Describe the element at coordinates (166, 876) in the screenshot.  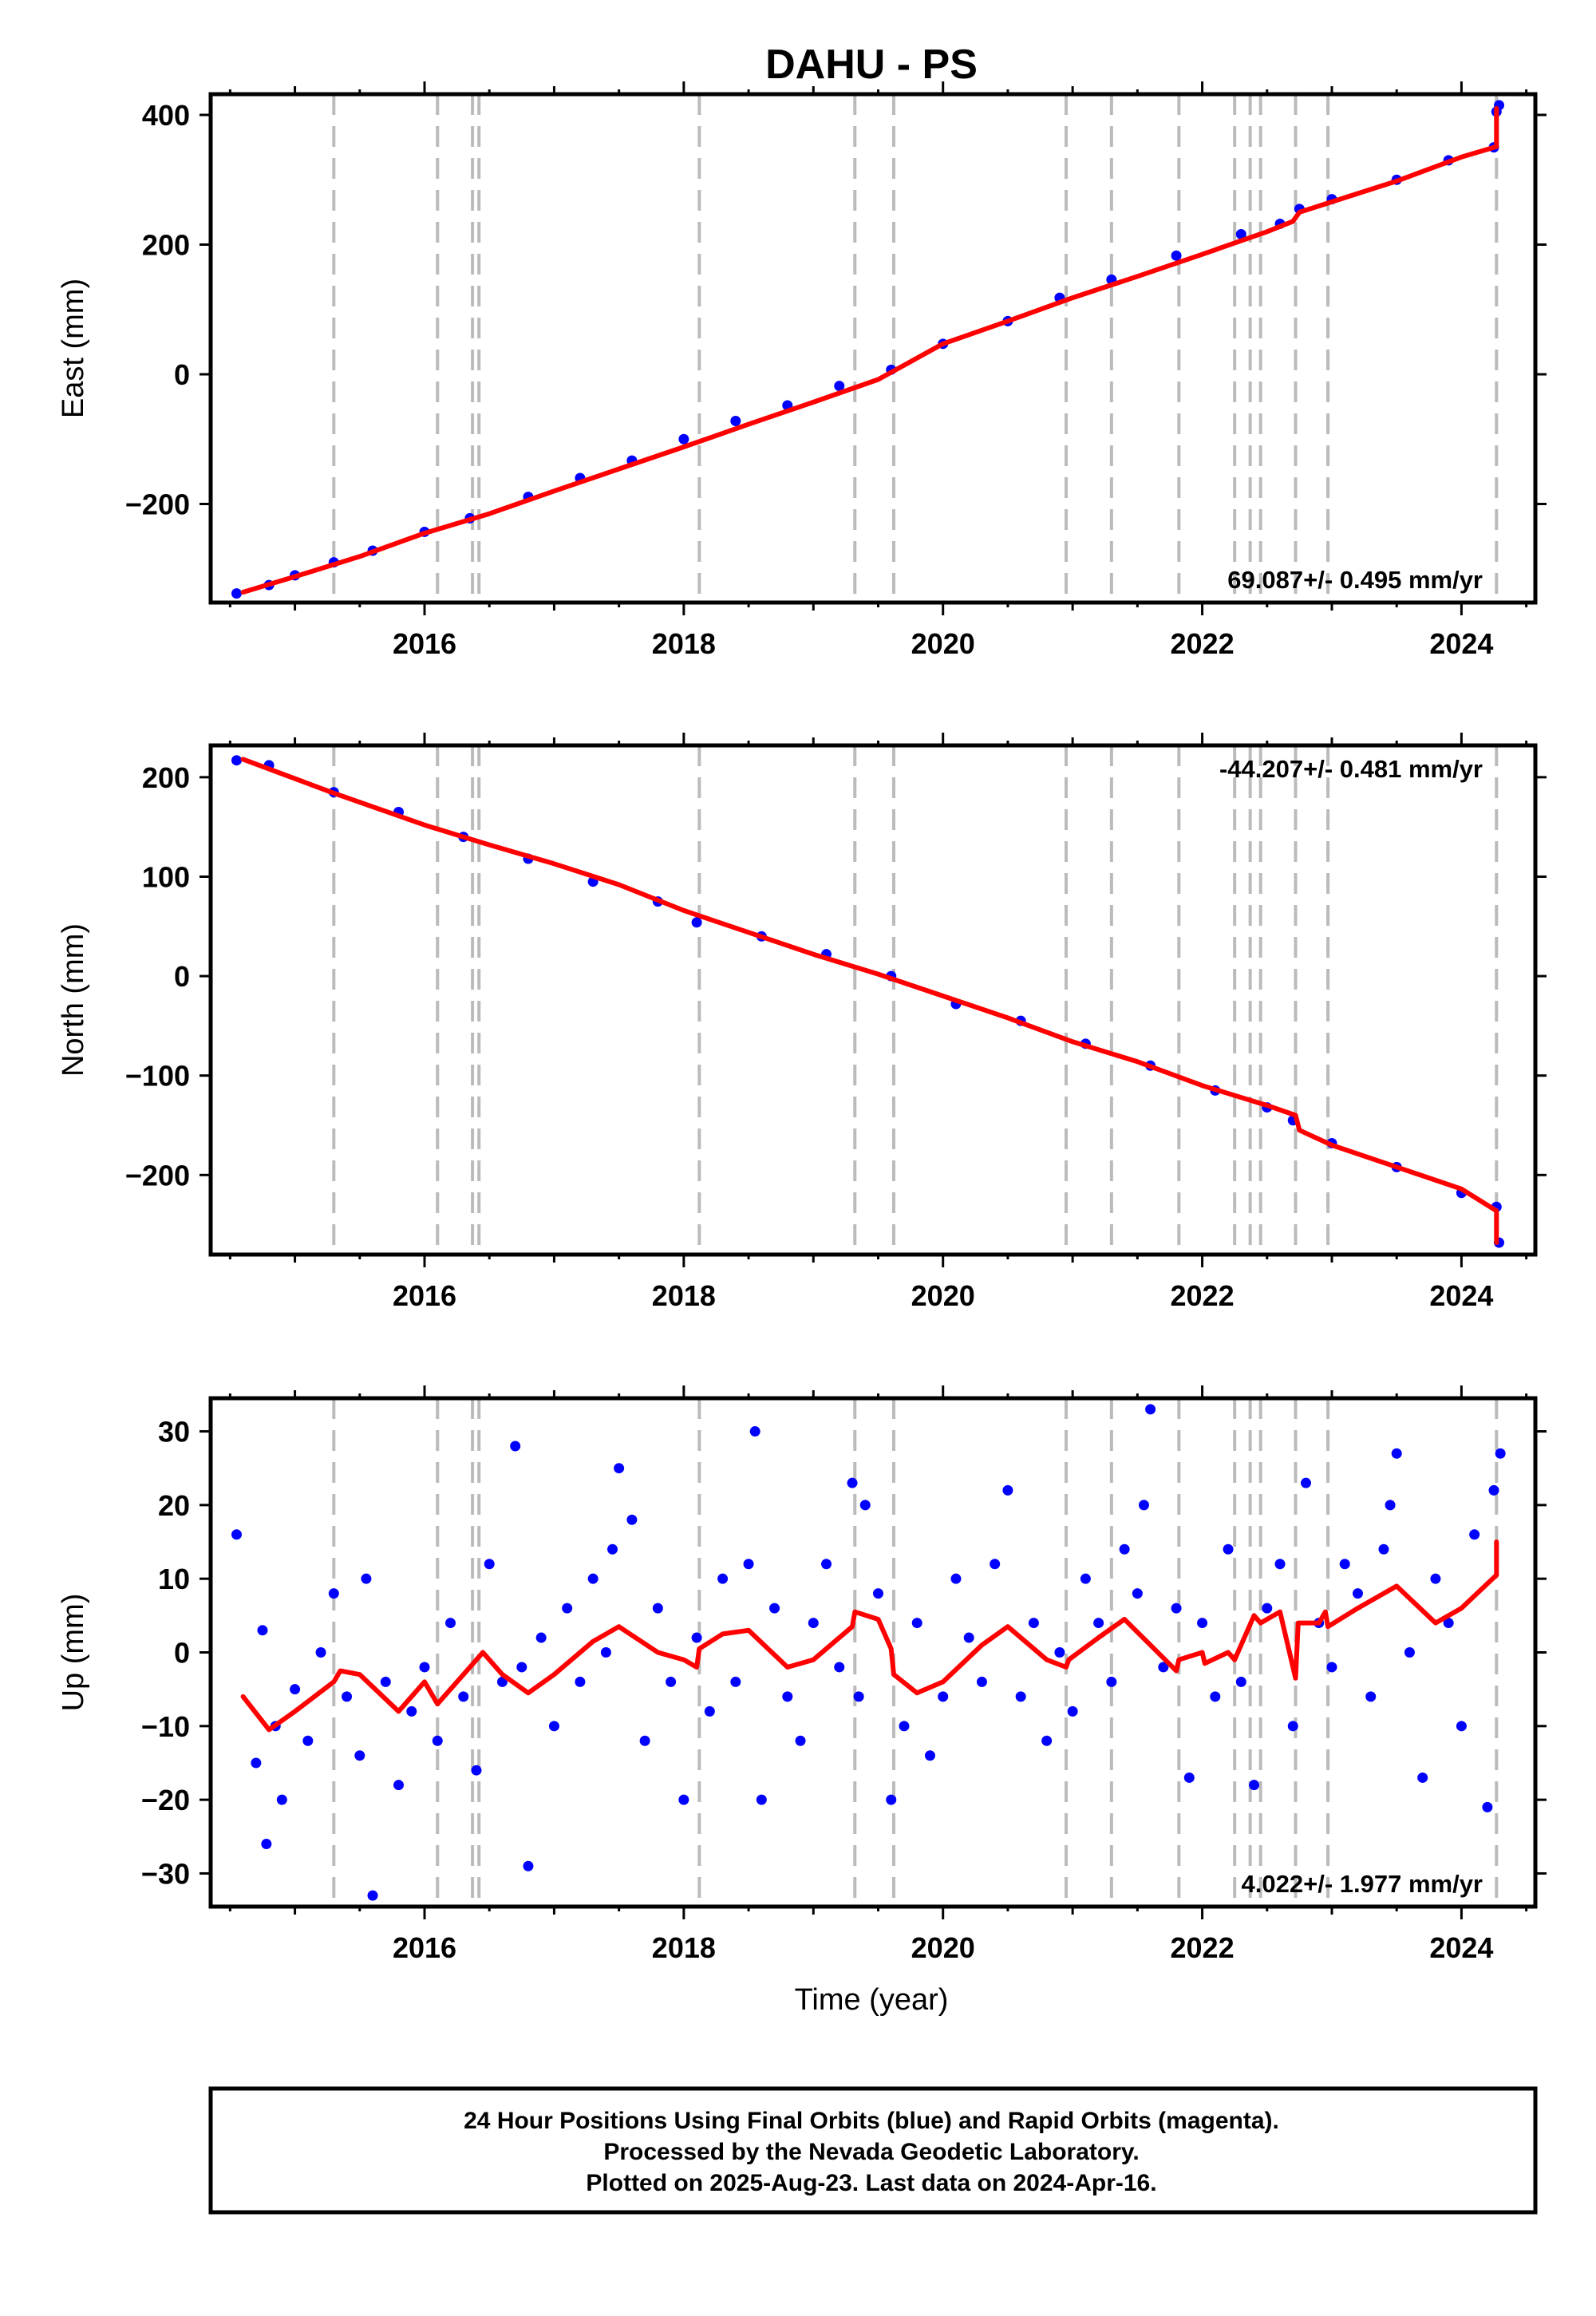
I see `y-tick-label: 100` at that location.